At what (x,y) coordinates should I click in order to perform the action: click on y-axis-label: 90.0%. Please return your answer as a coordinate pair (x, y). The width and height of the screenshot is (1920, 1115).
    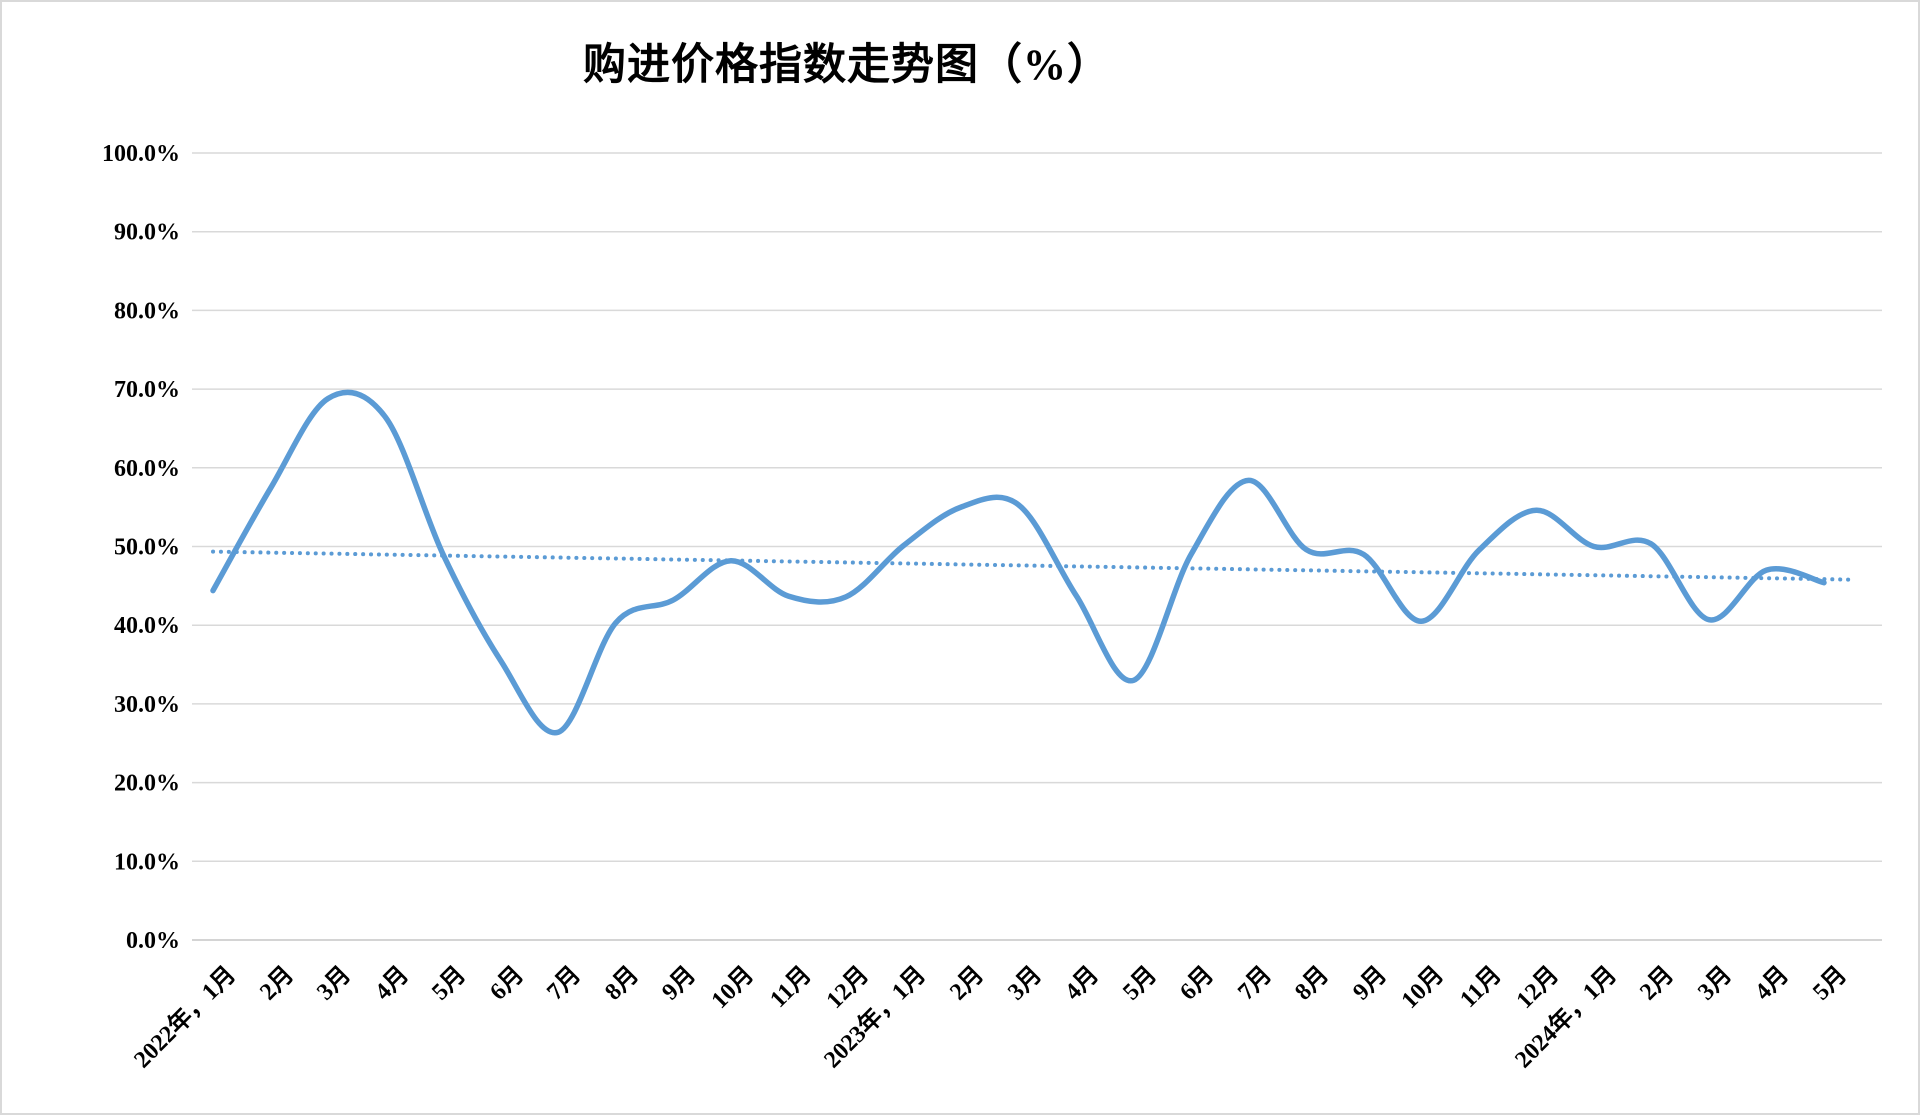
    Looking at the image, I should click on (147, 233).